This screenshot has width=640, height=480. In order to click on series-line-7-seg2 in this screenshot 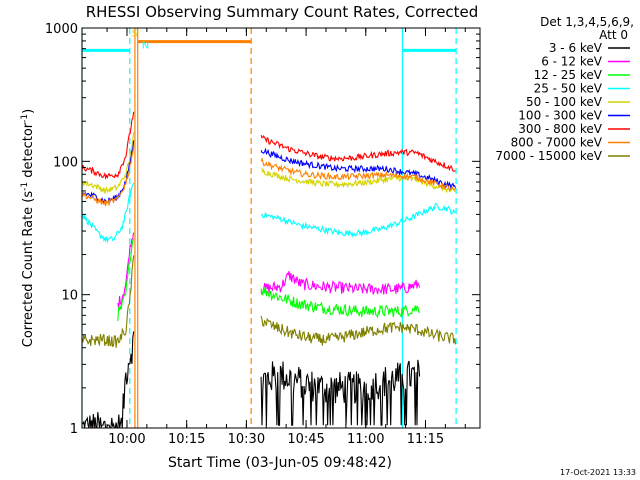, I will do `click(358, 174)`.